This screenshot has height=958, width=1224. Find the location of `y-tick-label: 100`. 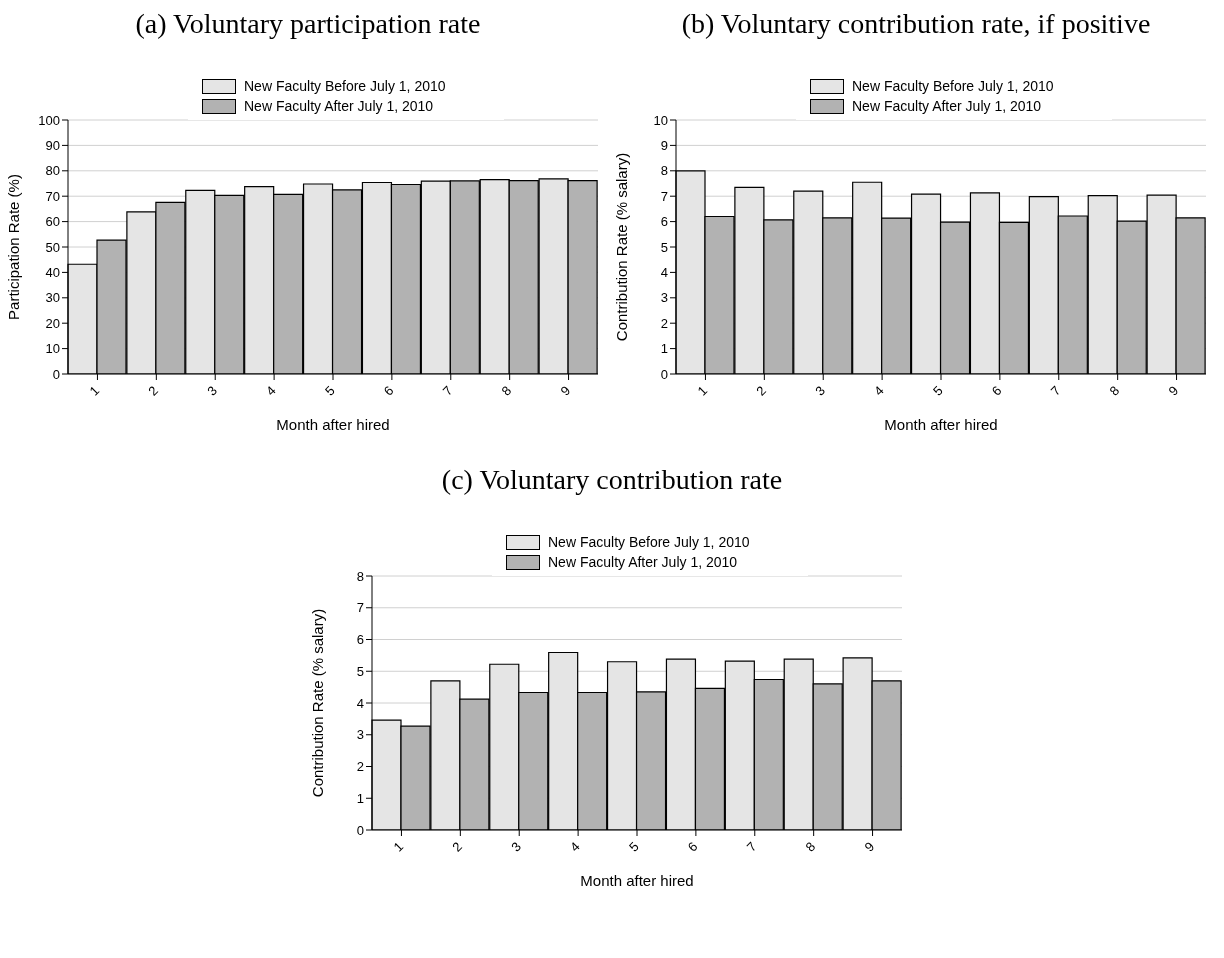

y-tick-label: 100 is located at coordinates (49, 120).